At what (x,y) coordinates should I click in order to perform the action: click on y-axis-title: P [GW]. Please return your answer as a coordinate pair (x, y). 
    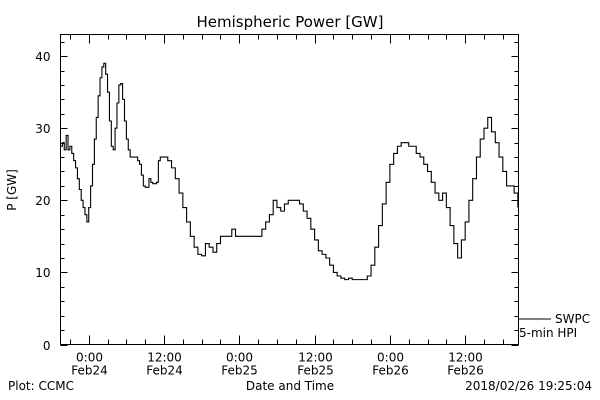
    Looking at the image, I should click on (12, 190).